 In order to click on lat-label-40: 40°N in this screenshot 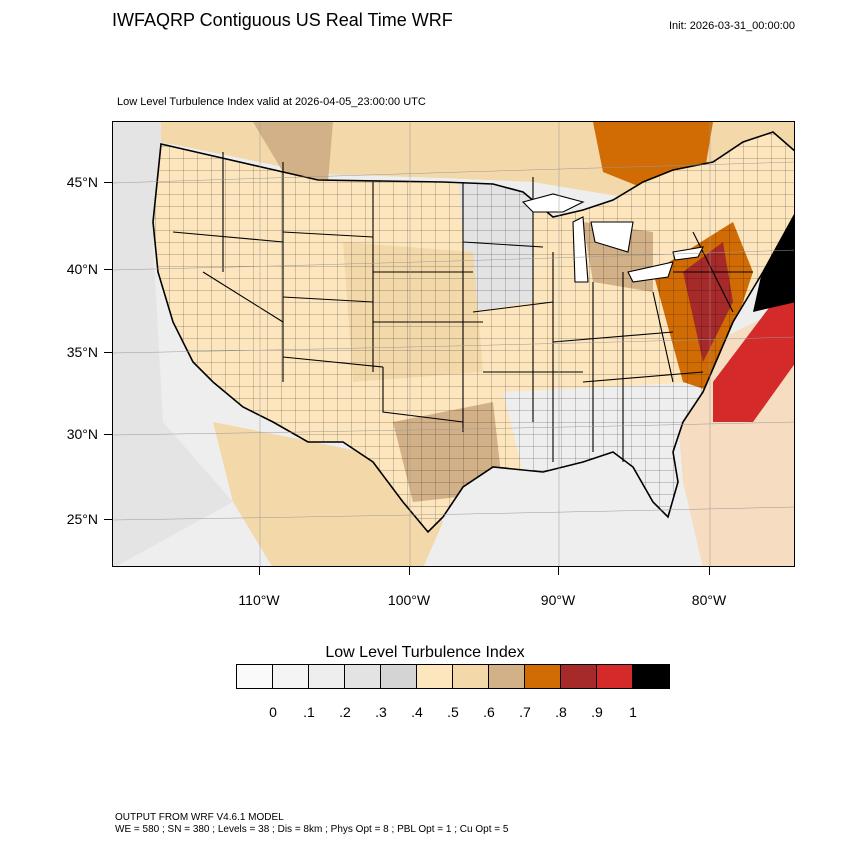, I will do `click(82, 269)`.